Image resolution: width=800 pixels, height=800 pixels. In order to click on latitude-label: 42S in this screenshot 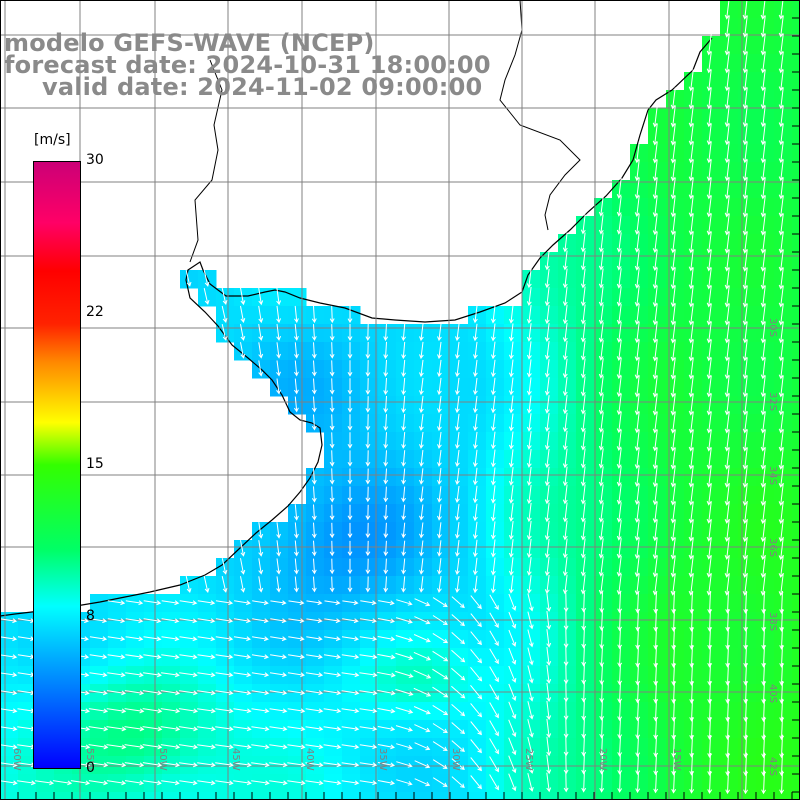, I will do `click(772, 766)`.